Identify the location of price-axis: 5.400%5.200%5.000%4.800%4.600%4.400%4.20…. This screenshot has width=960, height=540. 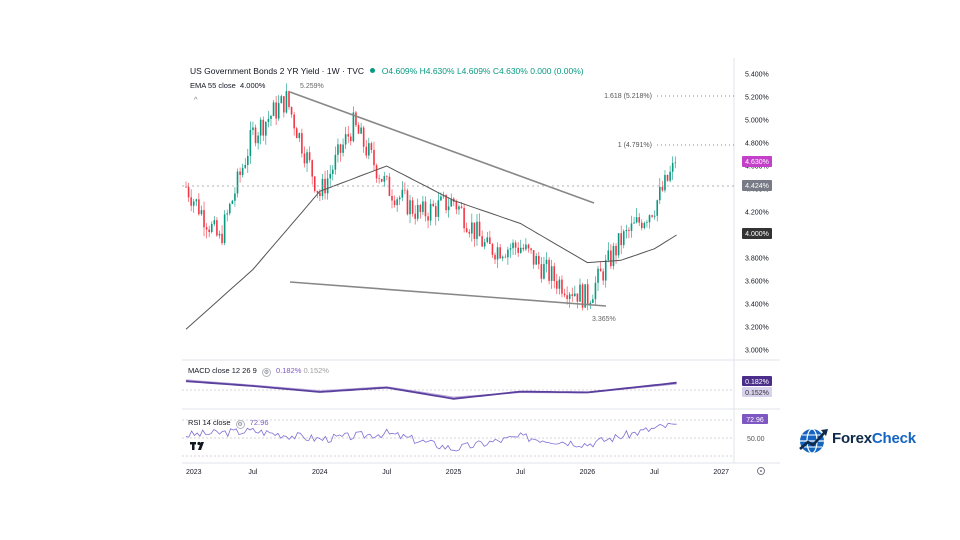
(757, 213).